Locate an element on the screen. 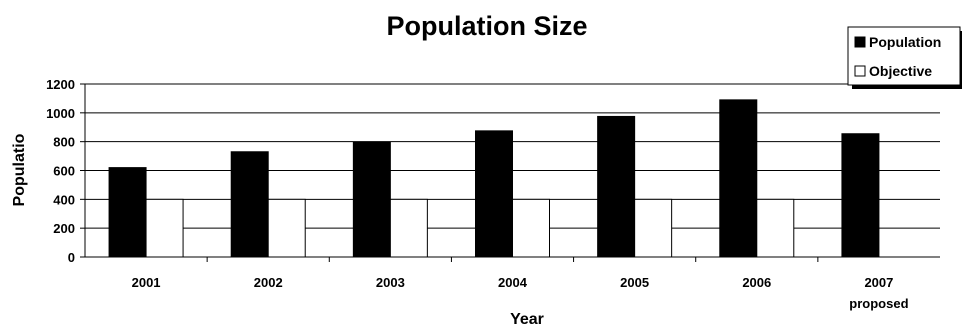  y-tick-labels: 0 200 400 600 800 1000 1200 is located at coordinates (65, 171).